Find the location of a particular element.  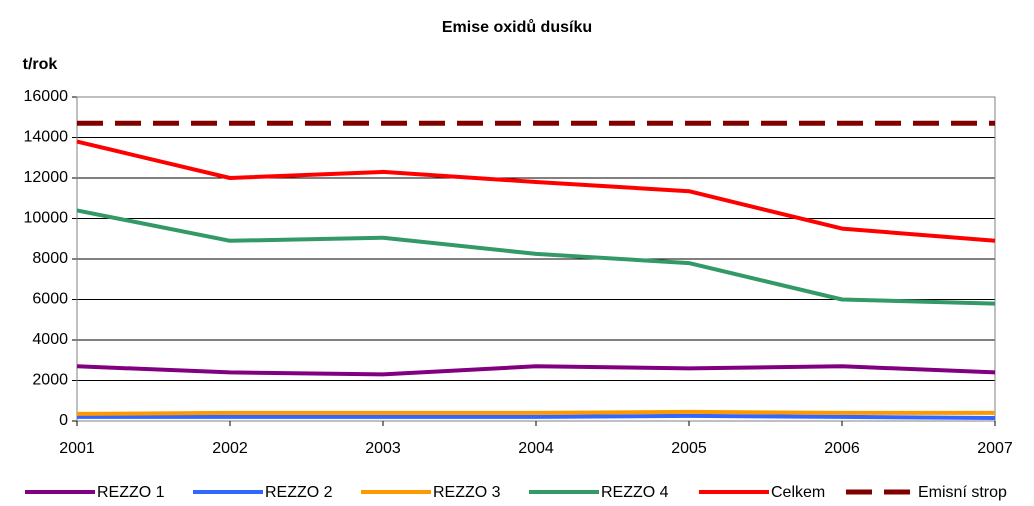

y-tick-label: 12000 is located at coordinates (46, 177).